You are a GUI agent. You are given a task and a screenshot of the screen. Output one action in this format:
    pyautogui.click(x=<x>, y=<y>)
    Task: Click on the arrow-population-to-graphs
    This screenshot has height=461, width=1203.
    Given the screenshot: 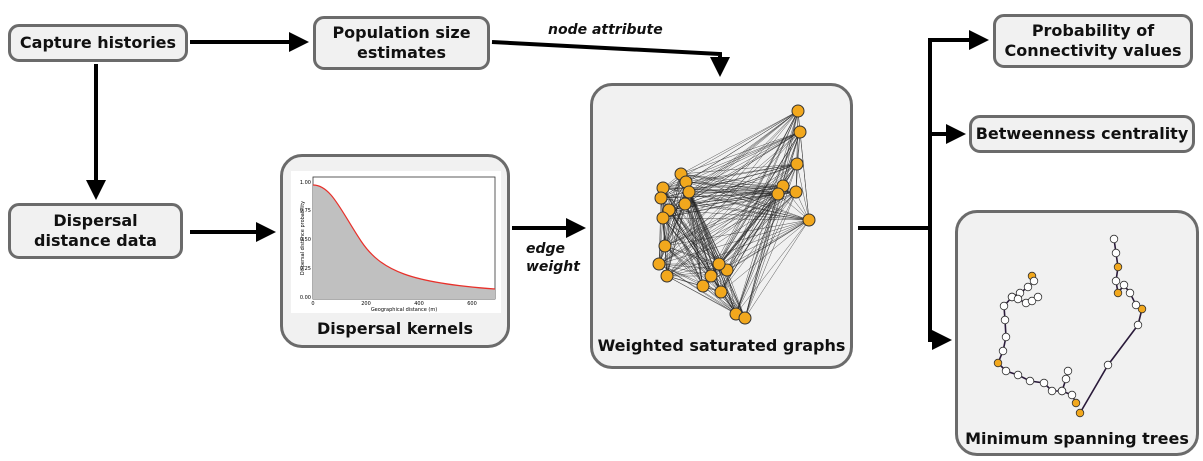 What is the action you would take?
    pyautogui.click(x=610, y=58)
    